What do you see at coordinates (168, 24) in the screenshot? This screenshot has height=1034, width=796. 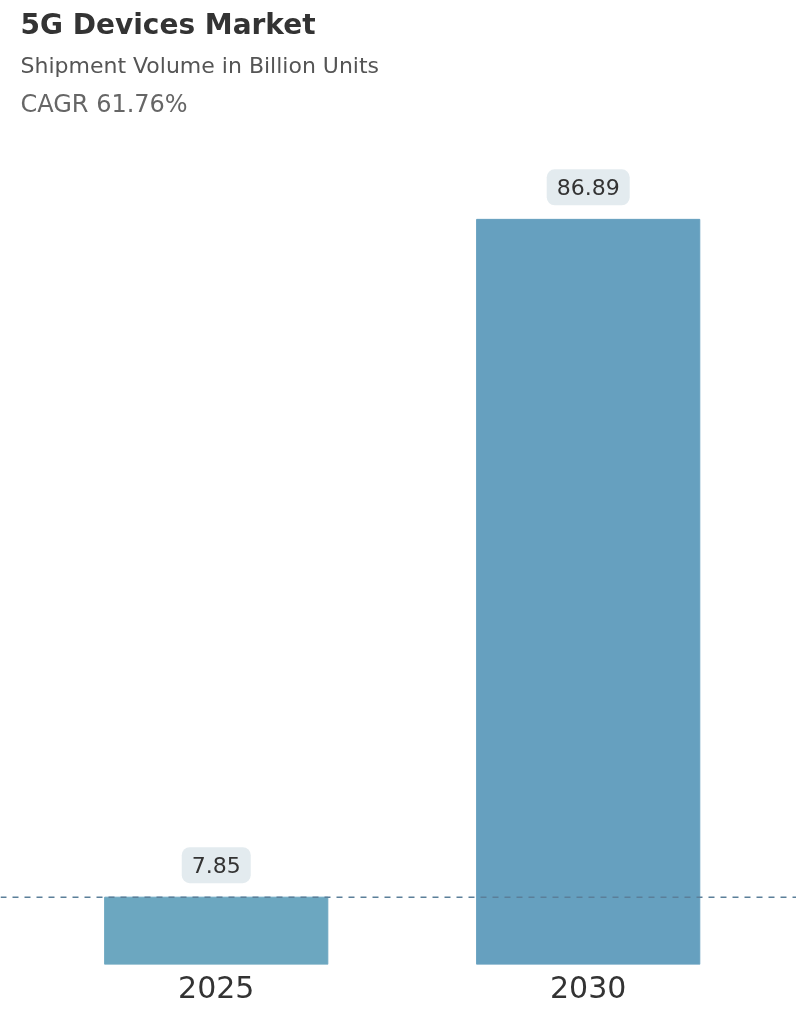 I see `chart-title: 5G Devices Market` at bounding box center [168, 24].